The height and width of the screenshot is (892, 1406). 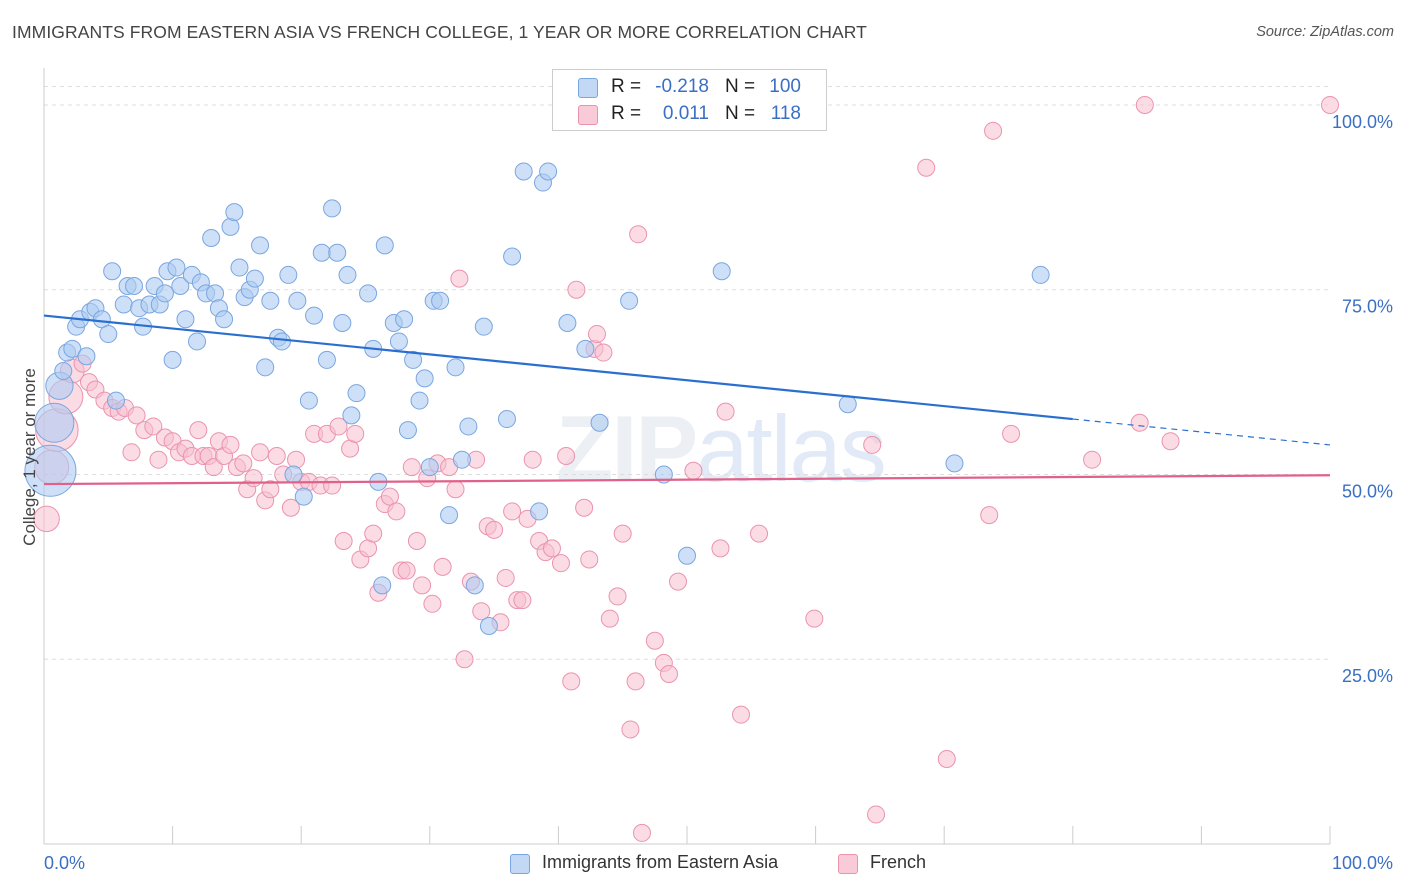 I want to click on watermark-zip: ZIP, so click(x=627, y=448).